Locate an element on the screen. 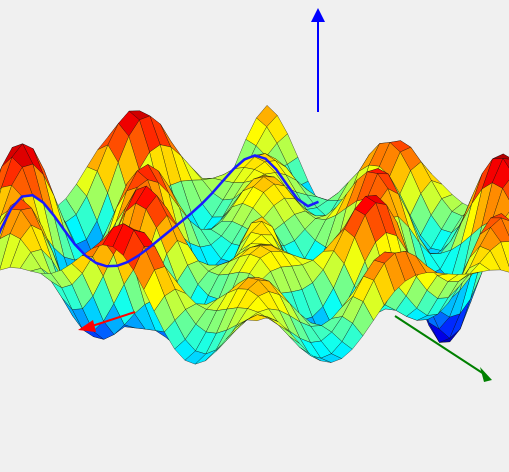 The image size is (509, 472). z-axis-arrow is located at coordinates (318, 15).